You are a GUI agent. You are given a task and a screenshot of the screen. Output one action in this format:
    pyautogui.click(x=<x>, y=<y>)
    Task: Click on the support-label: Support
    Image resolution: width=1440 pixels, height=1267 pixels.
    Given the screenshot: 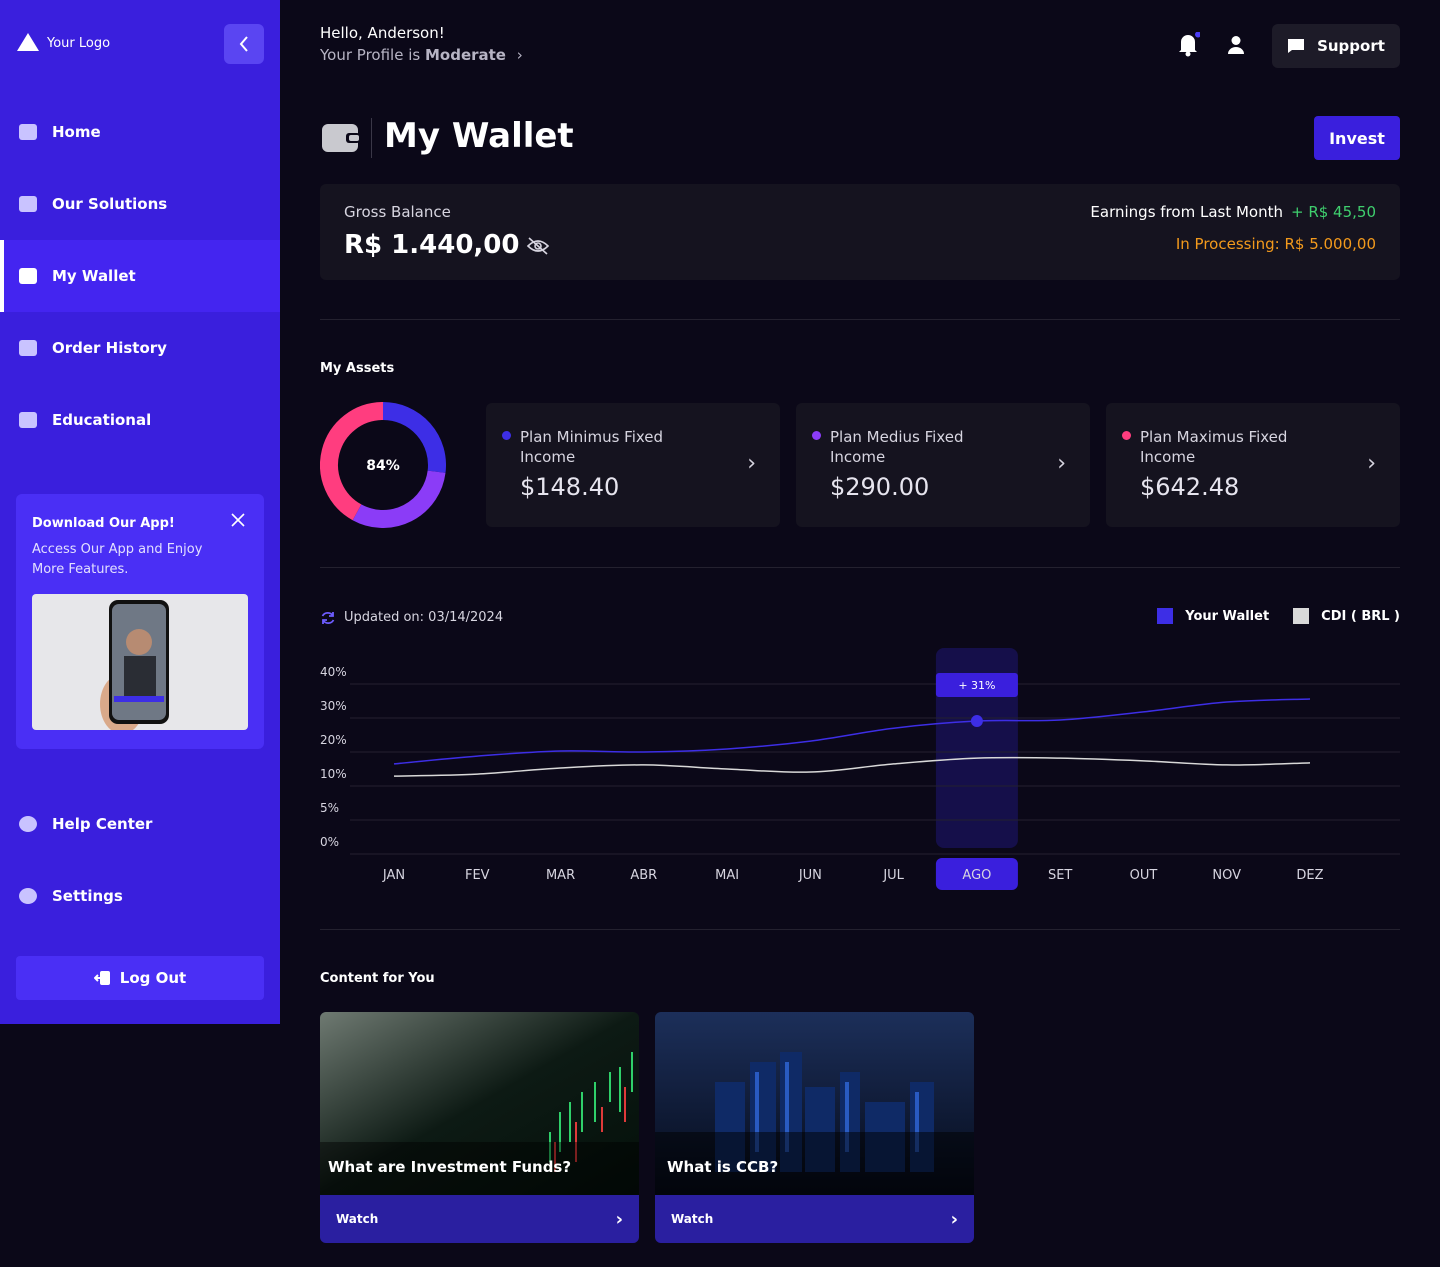 What is the action you would take?
    pyautogui.click(x=1351, y=46)
    